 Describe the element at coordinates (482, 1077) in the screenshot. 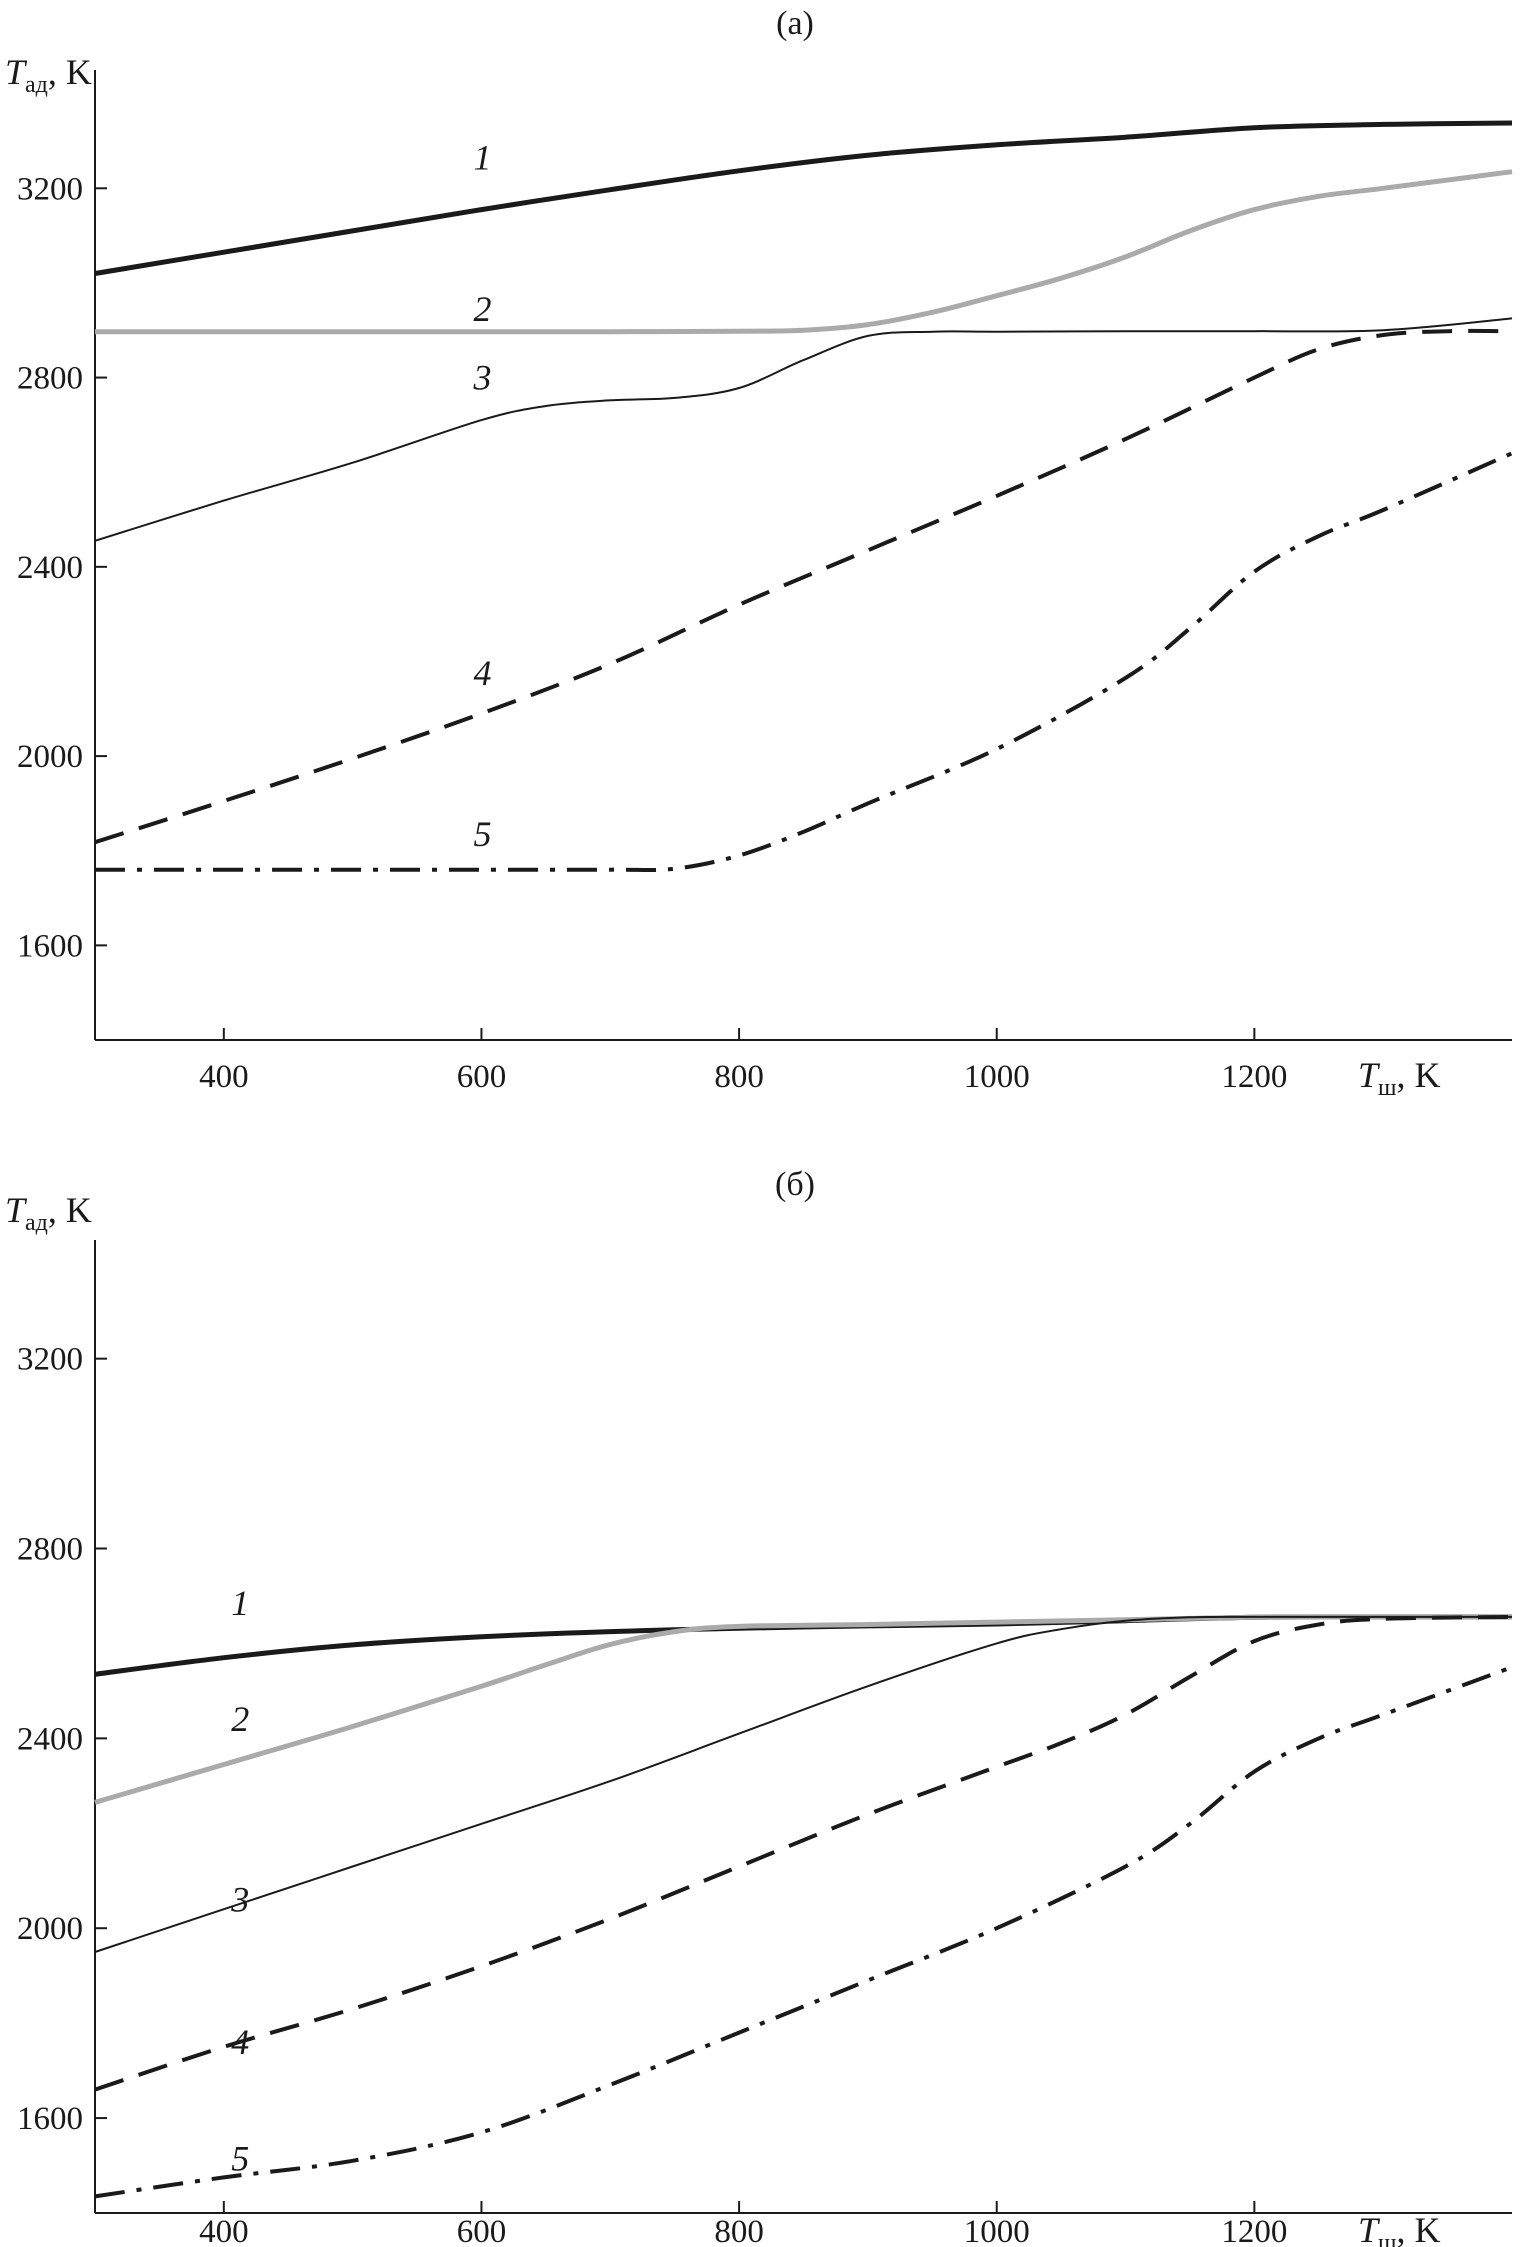

I see `panel-a-x-tick-label: 600` at that location.